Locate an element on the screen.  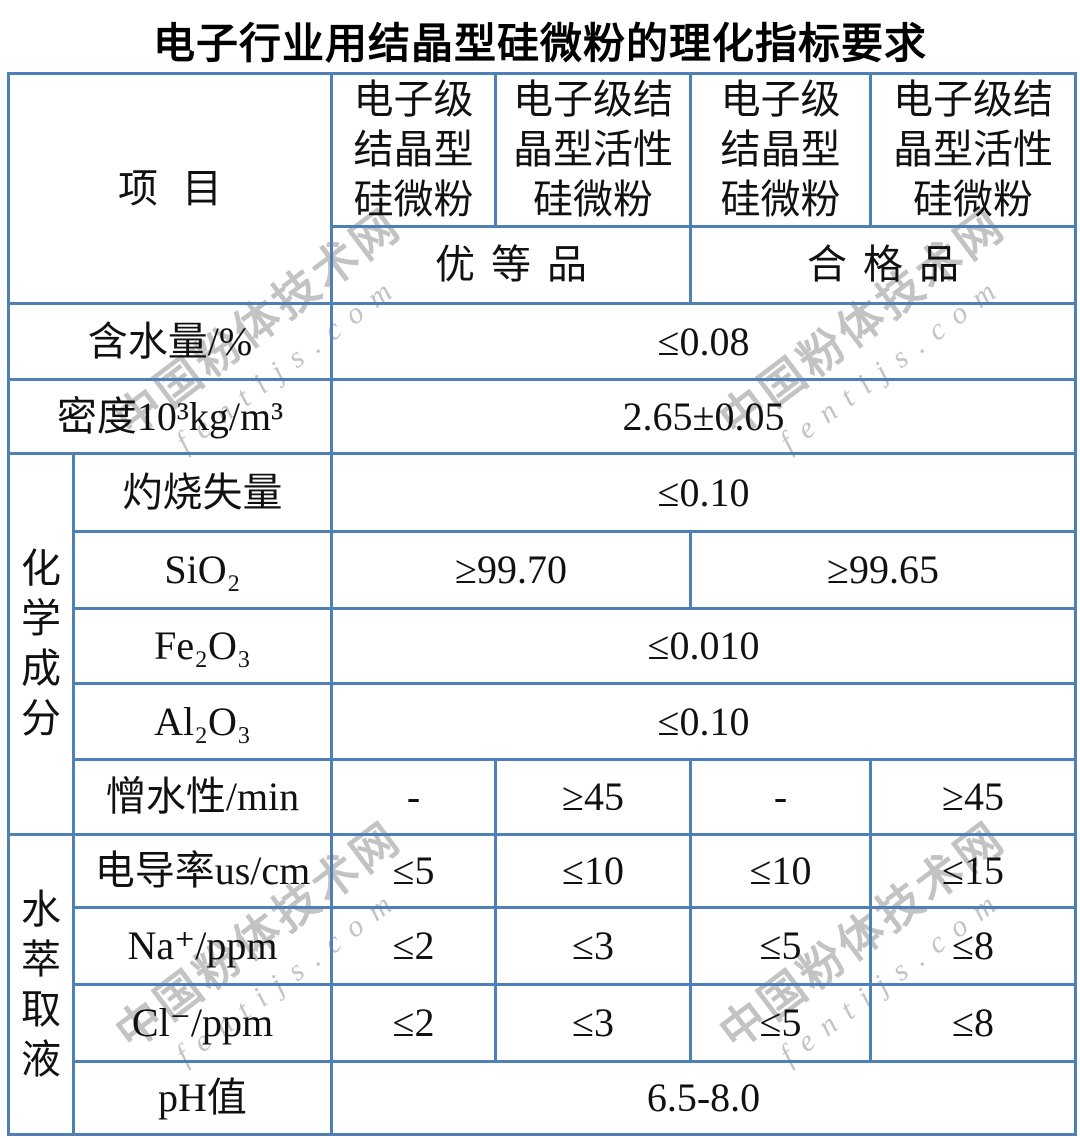
grade-premium-cell: 优等品 is located at coordinates (511, 265).